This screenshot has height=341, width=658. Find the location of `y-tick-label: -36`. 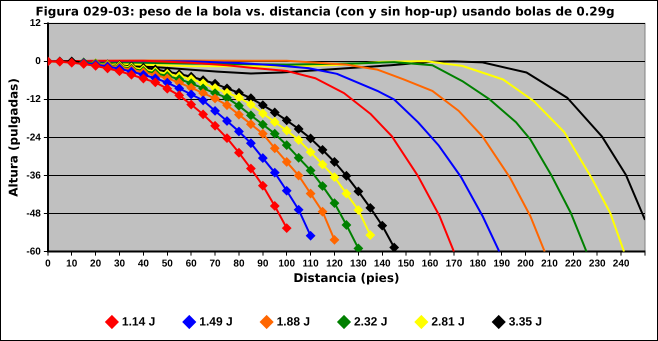

y-tick-label: -36 is located at coordinates (34, 176).